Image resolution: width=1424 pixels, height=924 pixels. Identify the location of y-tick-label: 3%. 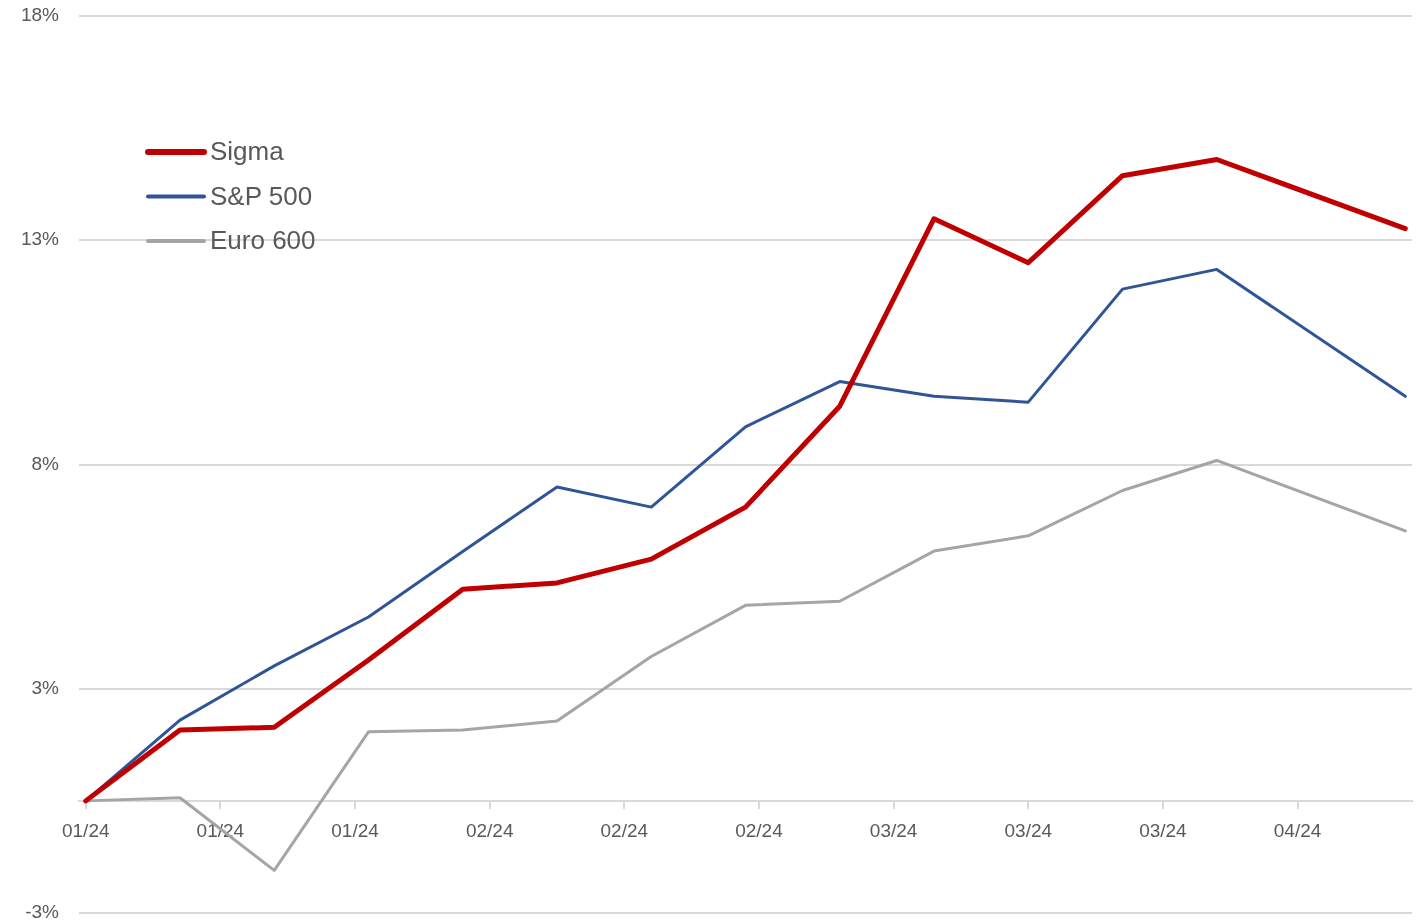
(45, 687).